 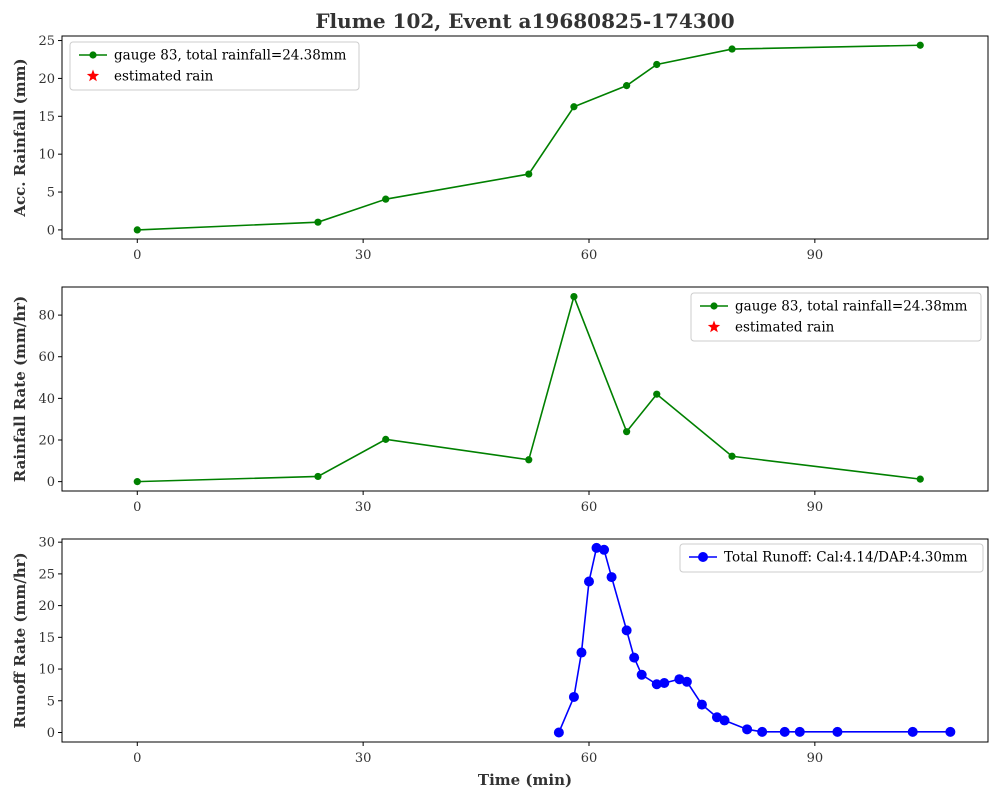 I want to click on y-tick-label: 40, so click(x=46, y=399).